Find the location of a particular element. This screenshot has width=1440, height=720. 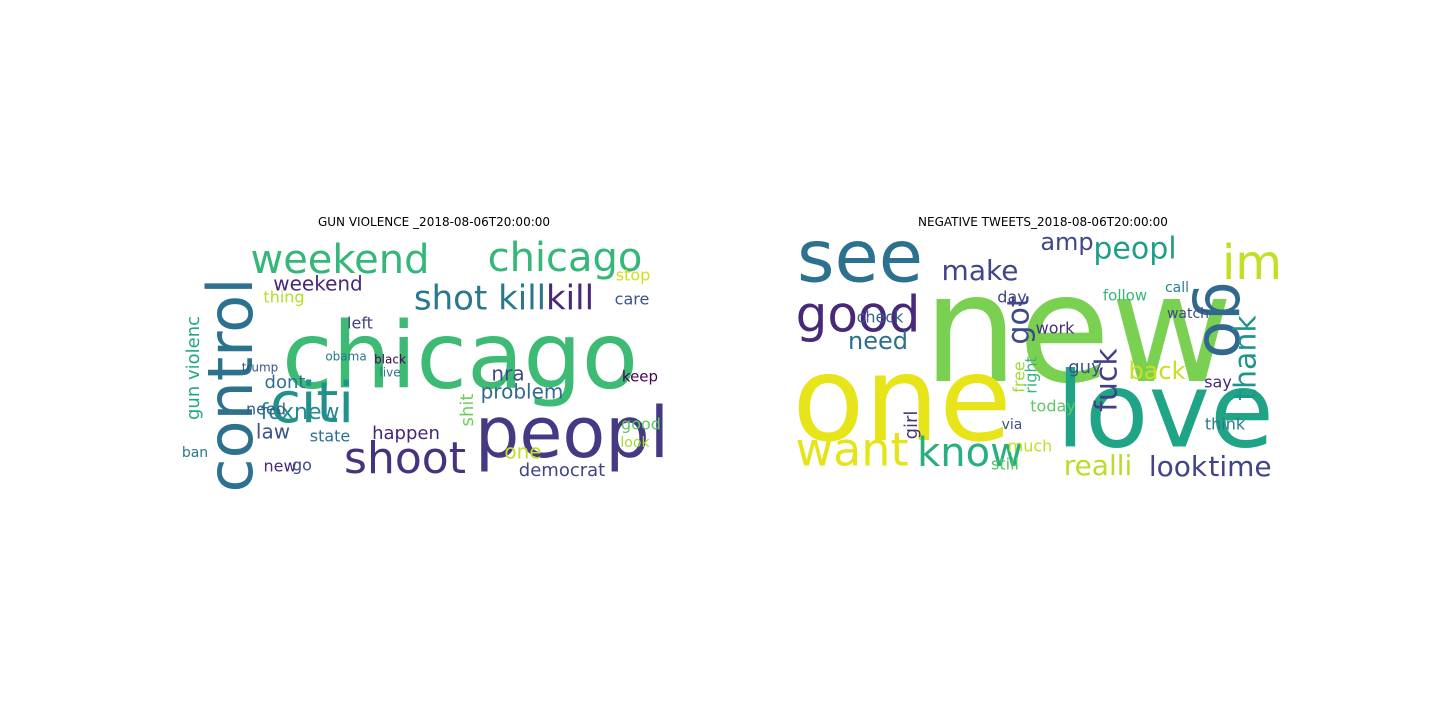

word: watch is located at coordinates (1188, 314).